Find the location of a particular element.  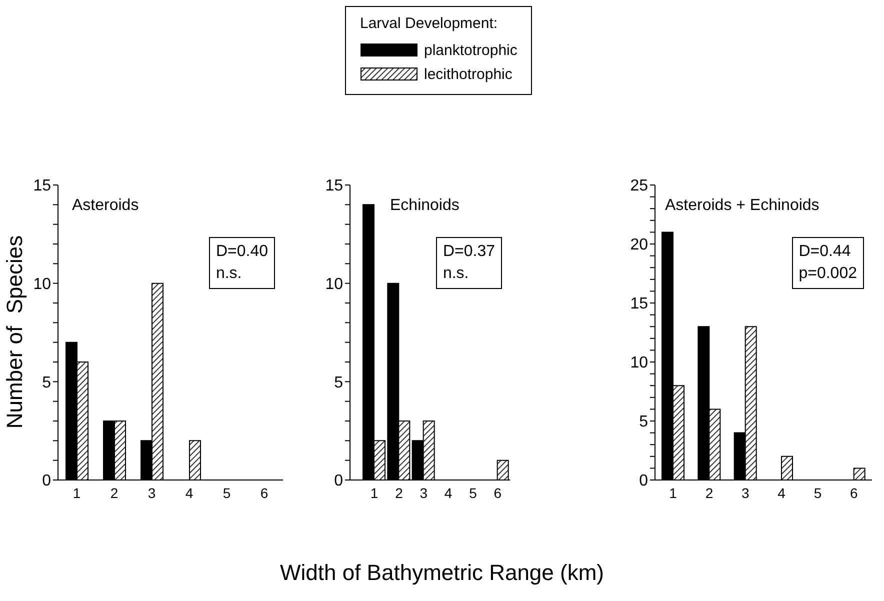

annotation: p=0.002 is located at coordinates (827, 274).